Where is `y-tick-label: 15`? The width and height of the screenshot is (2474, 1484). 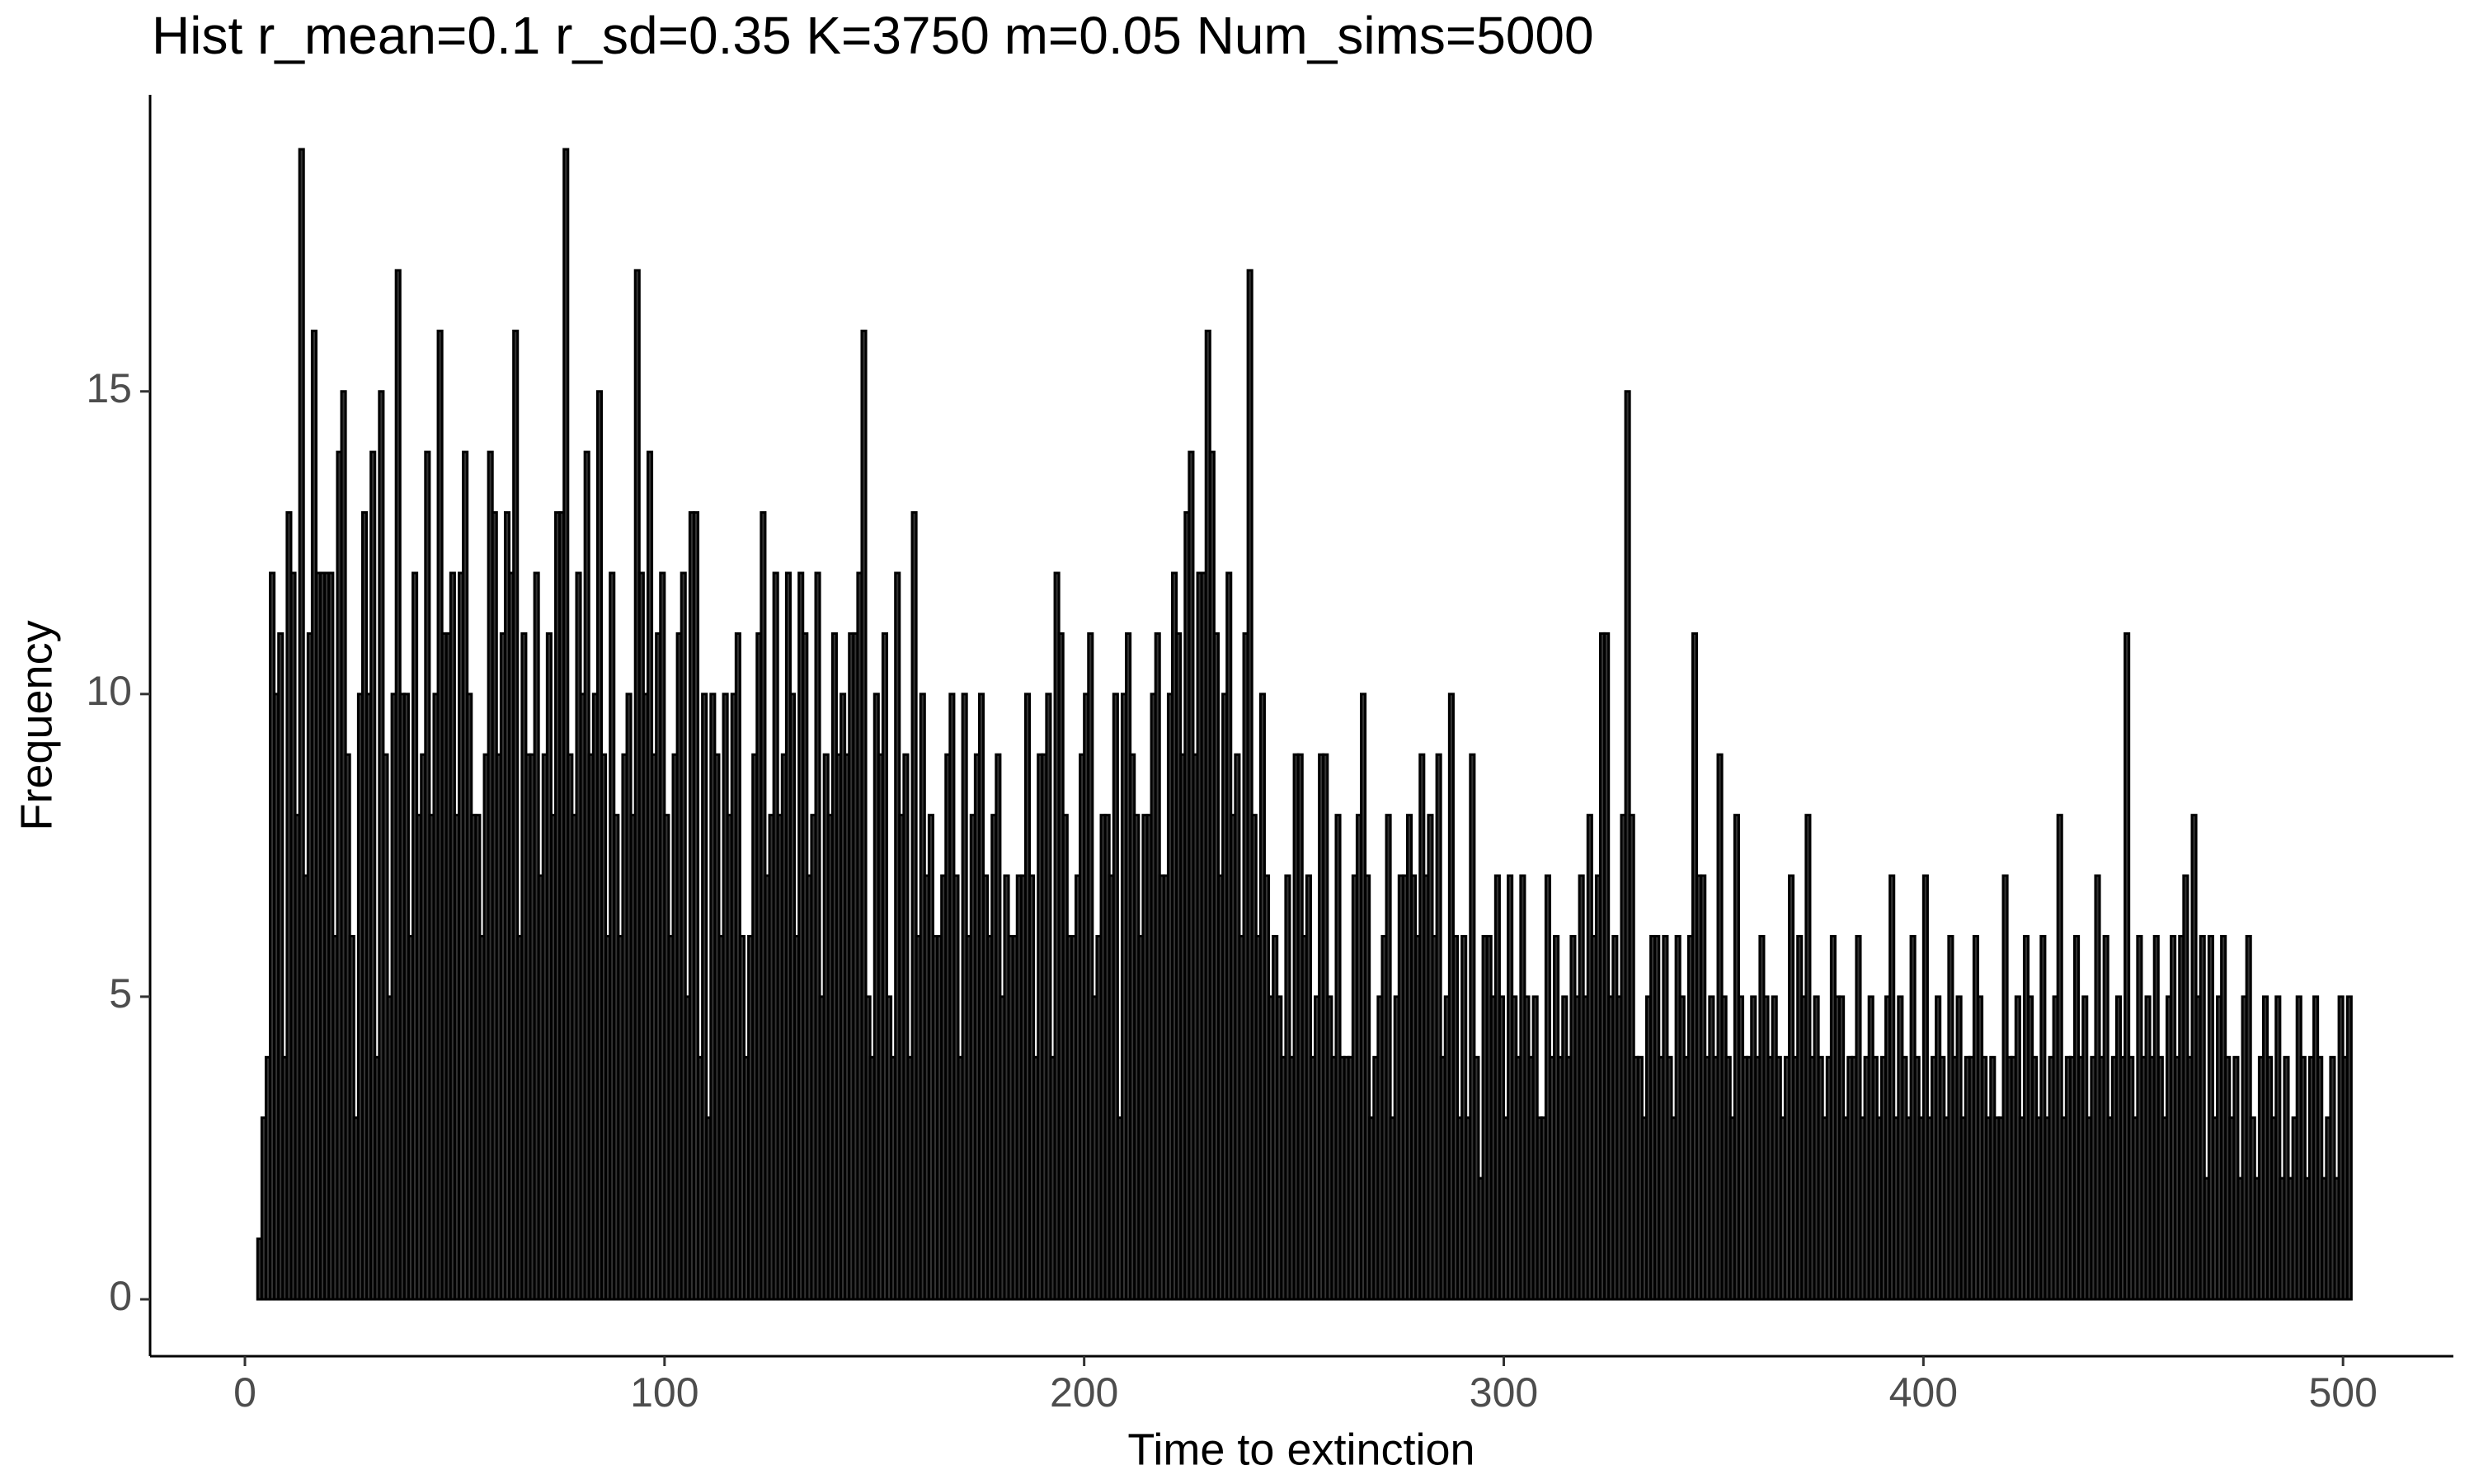 y-tick-label: 15 is located at coordinates (109, 388).